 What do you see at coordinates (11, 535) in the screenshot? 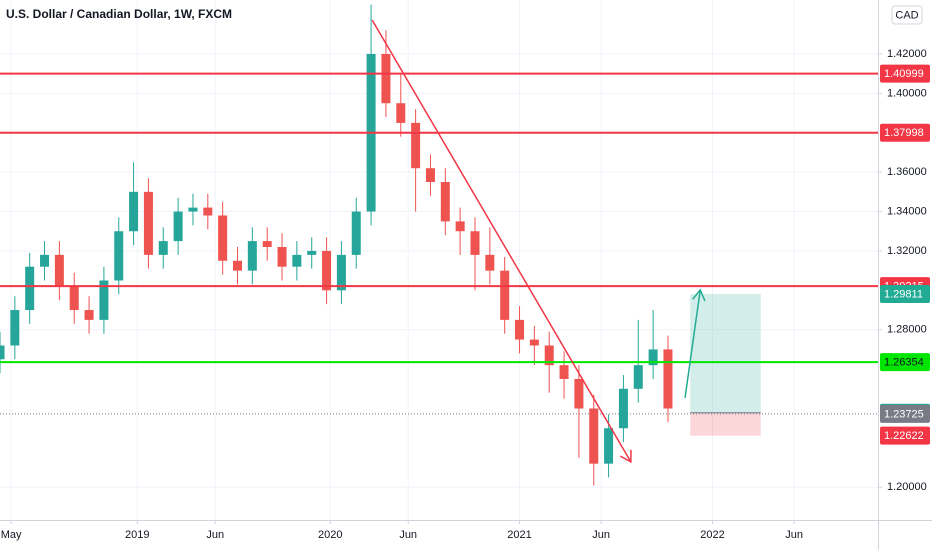
I see `x-tick-label: May` at bounding box center [11, 535].